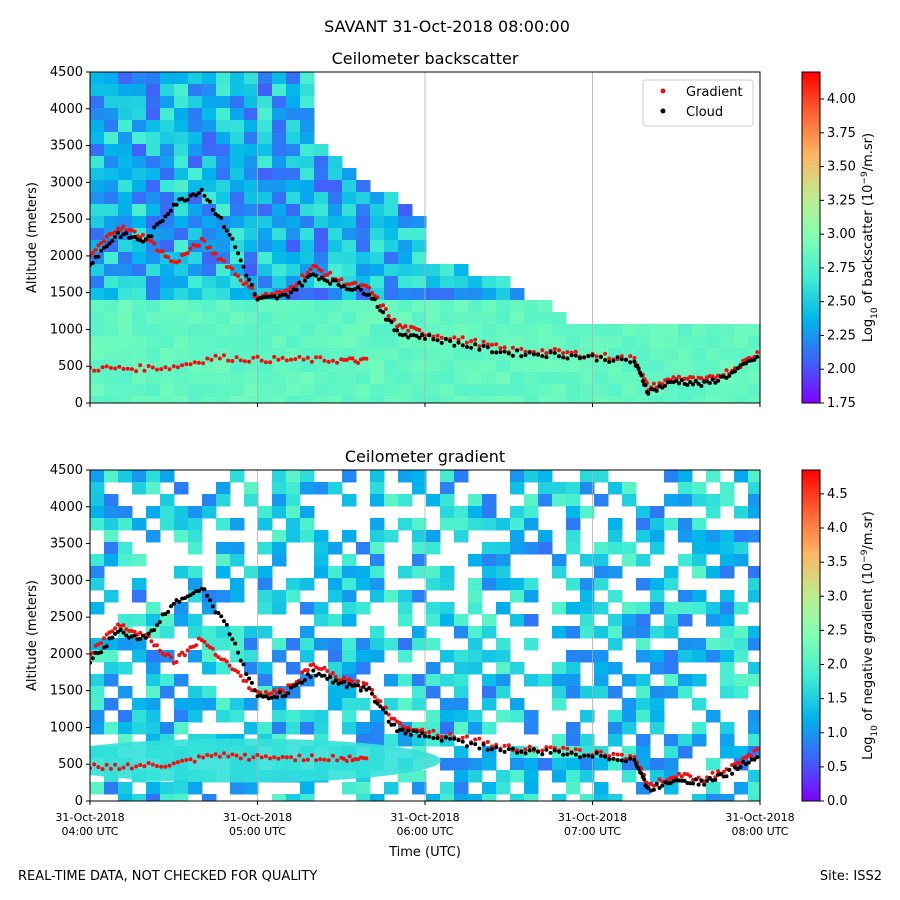 This screenshot has width=900, height=900. Describe the element at coordinates (850, 876) in the screenshot. I see `site-label: Site: ISS2` at that location.